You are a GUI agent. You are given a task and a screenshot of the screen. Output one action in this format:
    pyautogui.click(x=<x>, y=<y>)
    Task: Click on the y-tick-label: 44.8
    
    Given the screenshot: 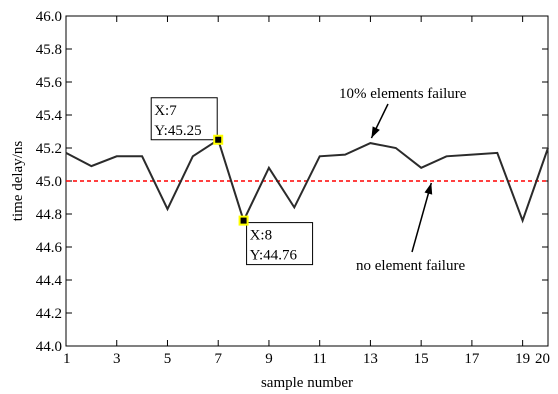 What is the action you would take?
    pyautogui.click(x=49, y=215)
    